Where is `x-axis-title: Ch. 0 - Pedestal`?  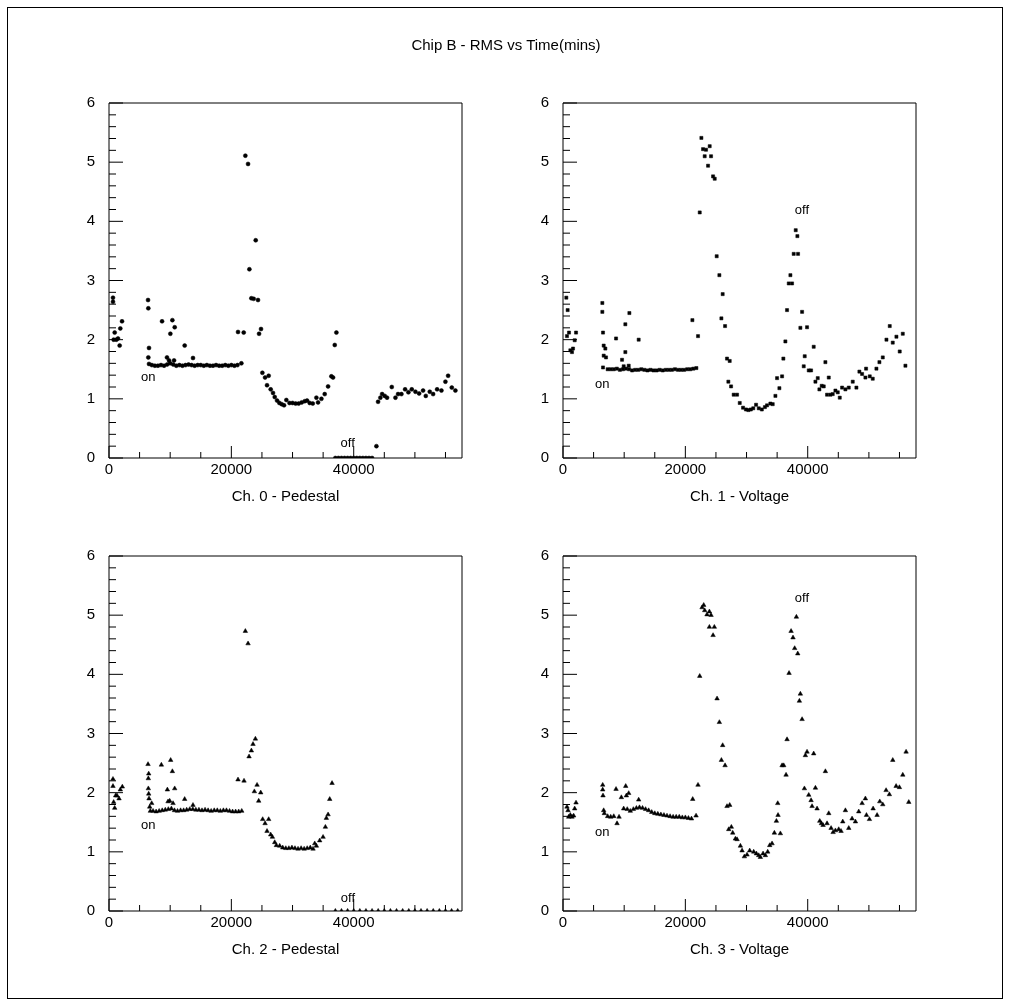 x-axis-title: Ch. 0 - Pedestal is located at coordinates (285, 496).